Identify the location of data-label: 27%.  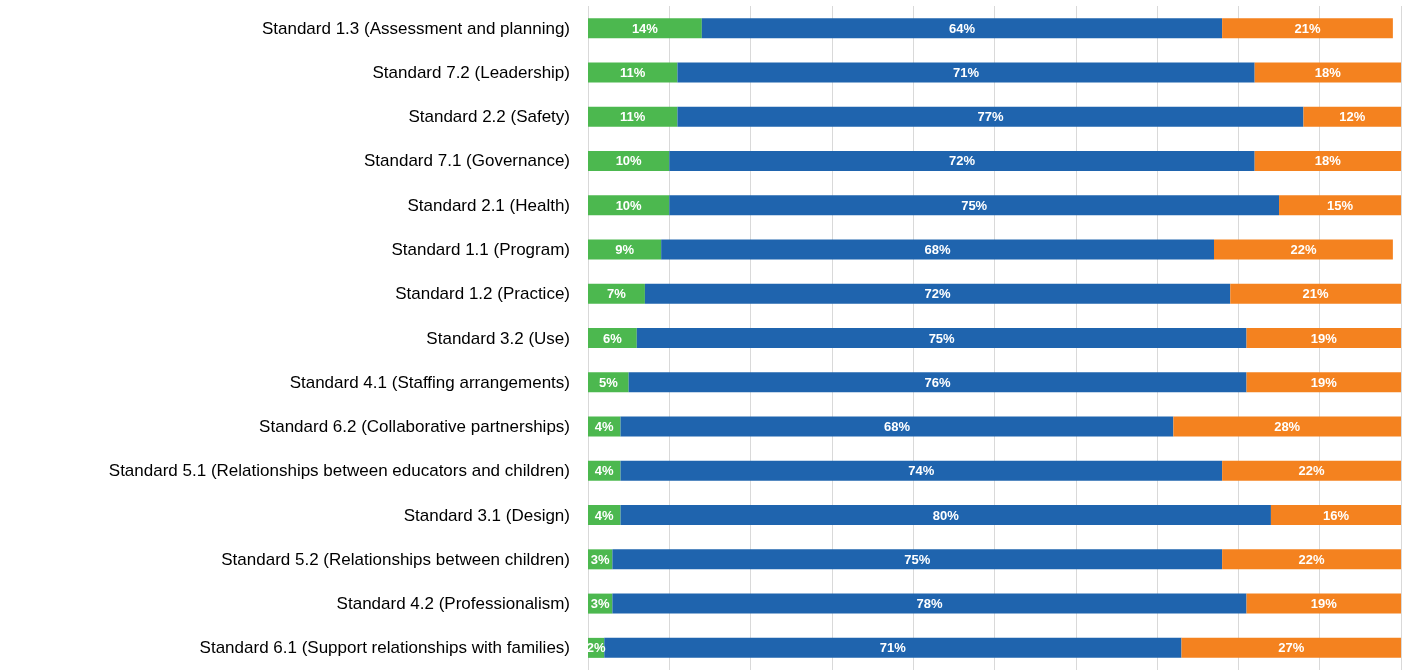
(1291, 648).